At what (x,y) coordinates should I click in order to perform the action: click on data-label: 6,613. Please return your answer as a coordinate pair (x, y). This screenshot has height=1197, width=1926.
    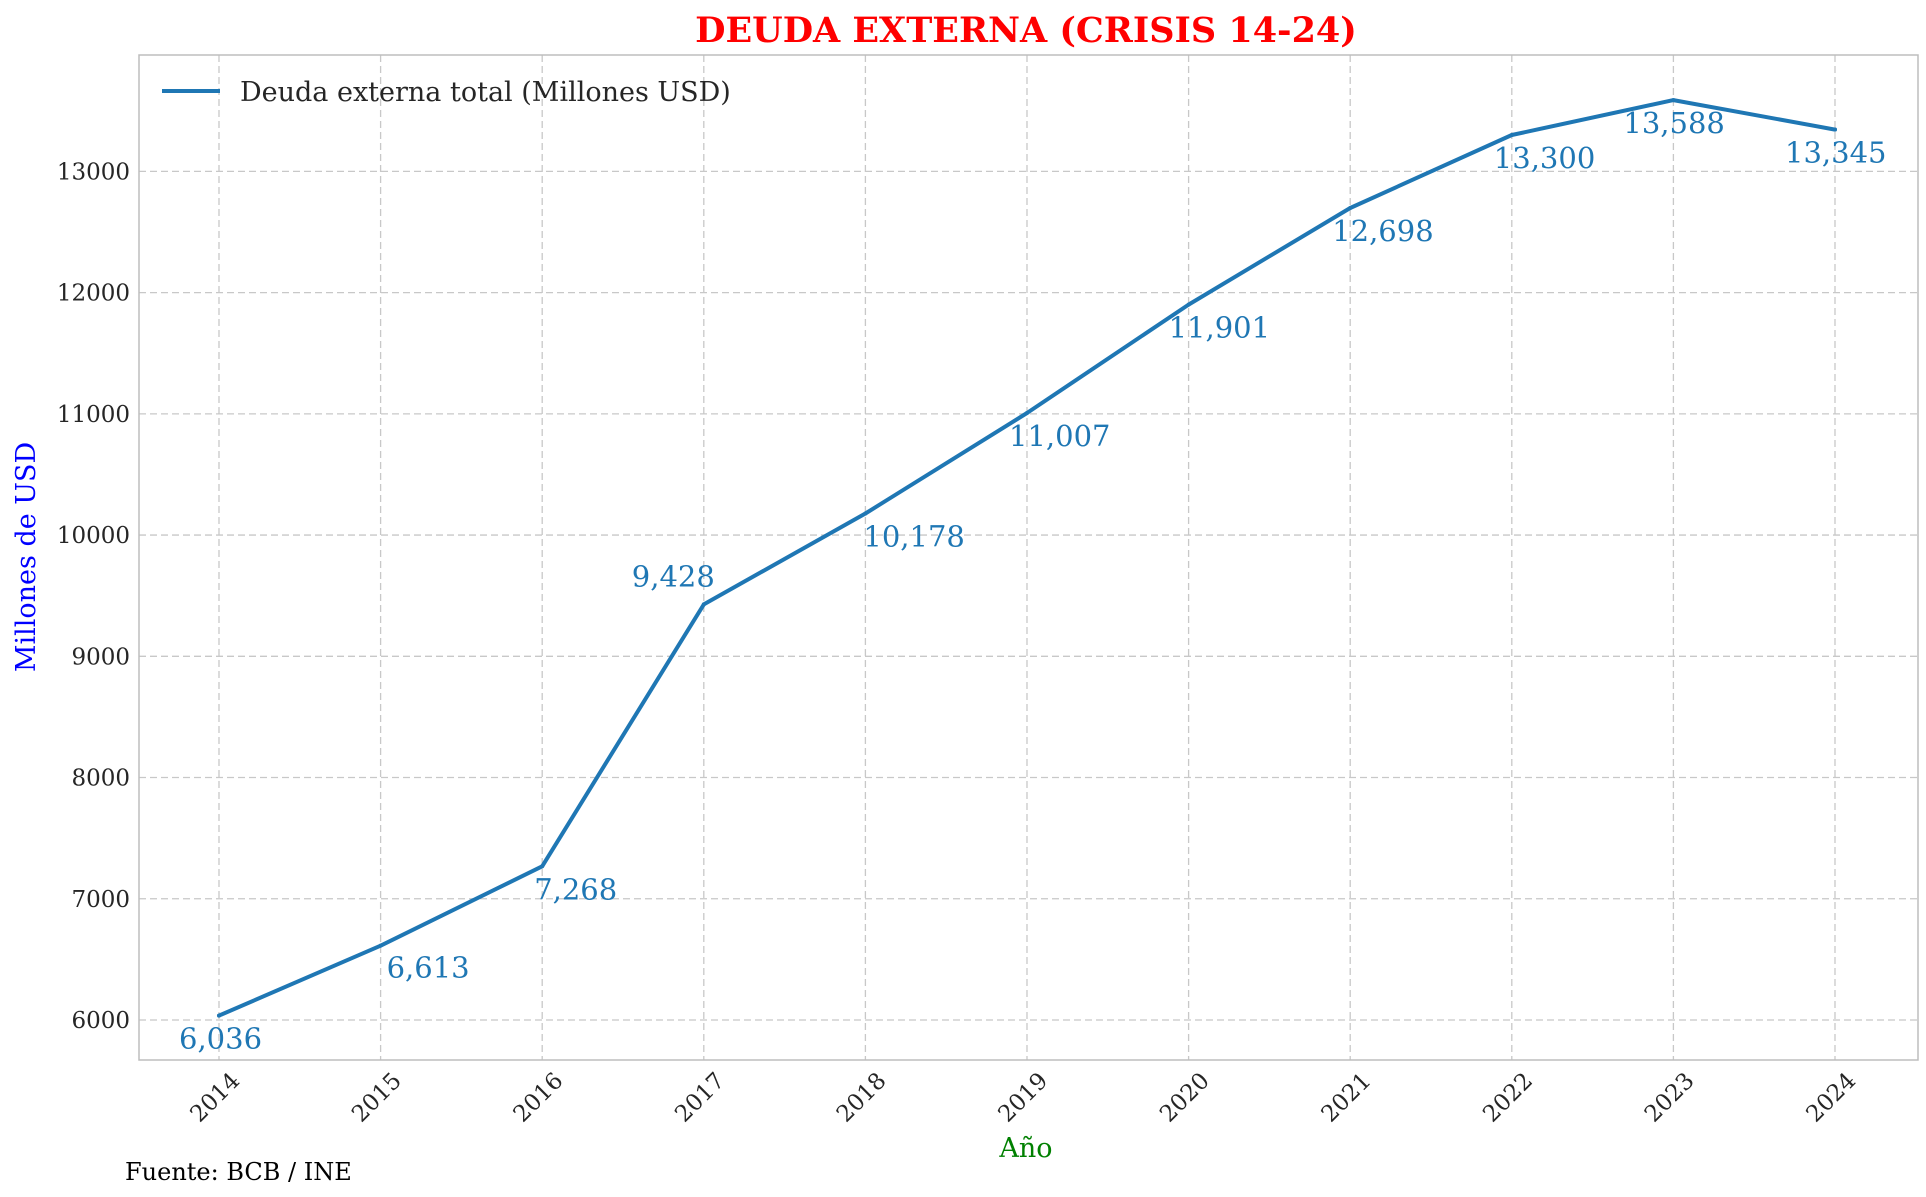
    Looking at the image, I should click on (428, 968).